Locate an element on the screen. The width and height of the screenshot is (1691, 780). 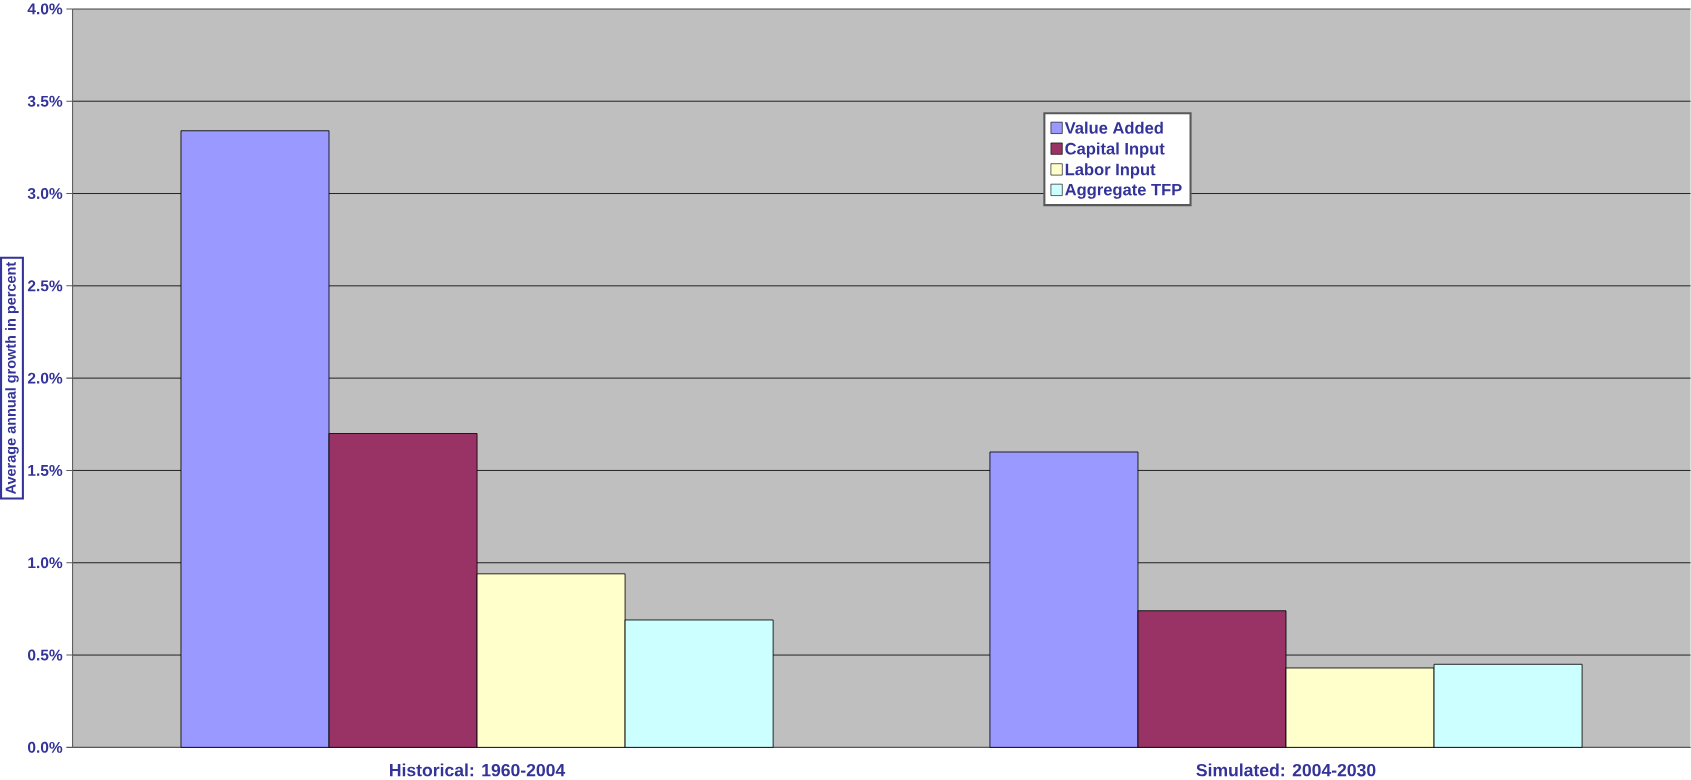
legend-label: Aggregate TFP is located at coordinates (1123, 191).